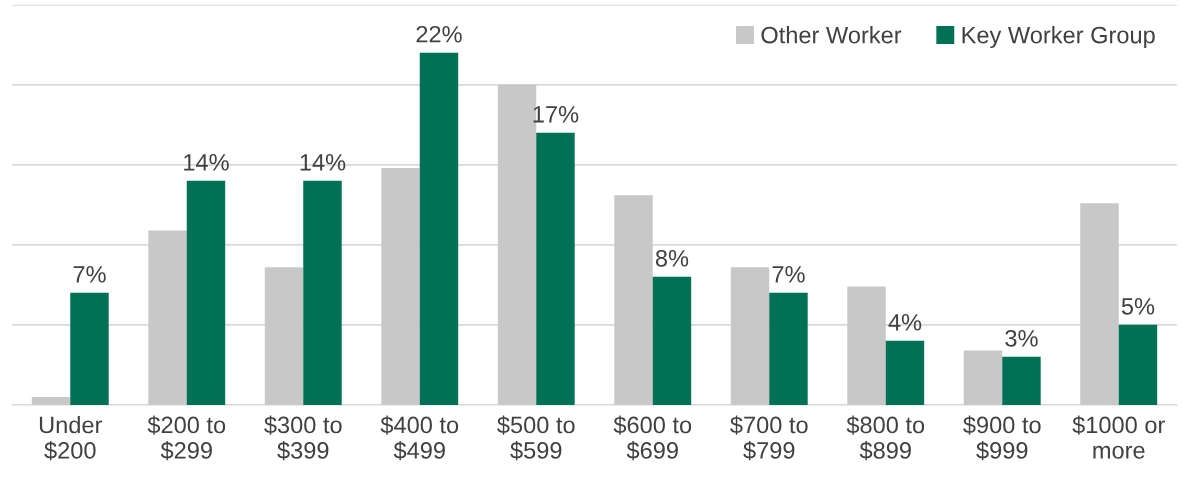  What do you see at coordinates (1138, 306) in the screenshot?
I see `data-label: 5%` at bounding box center [1138, 306].